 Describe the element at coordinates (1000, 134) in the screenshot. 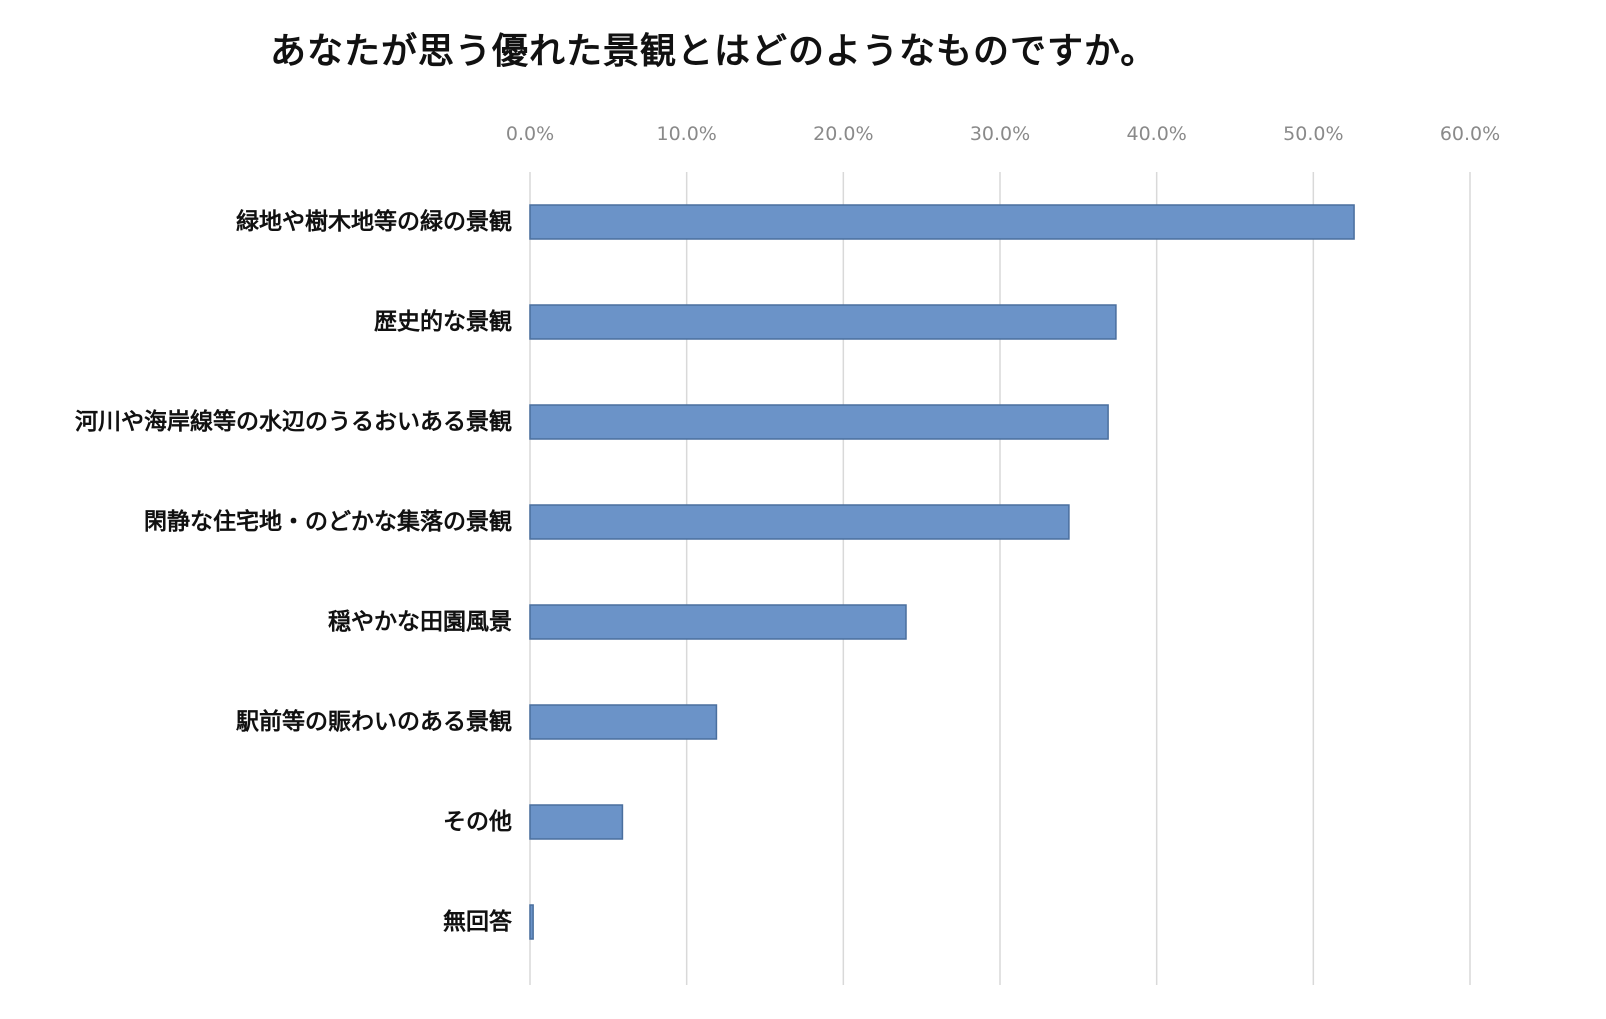

I see `x-tick-label: 30.0%` at that location.